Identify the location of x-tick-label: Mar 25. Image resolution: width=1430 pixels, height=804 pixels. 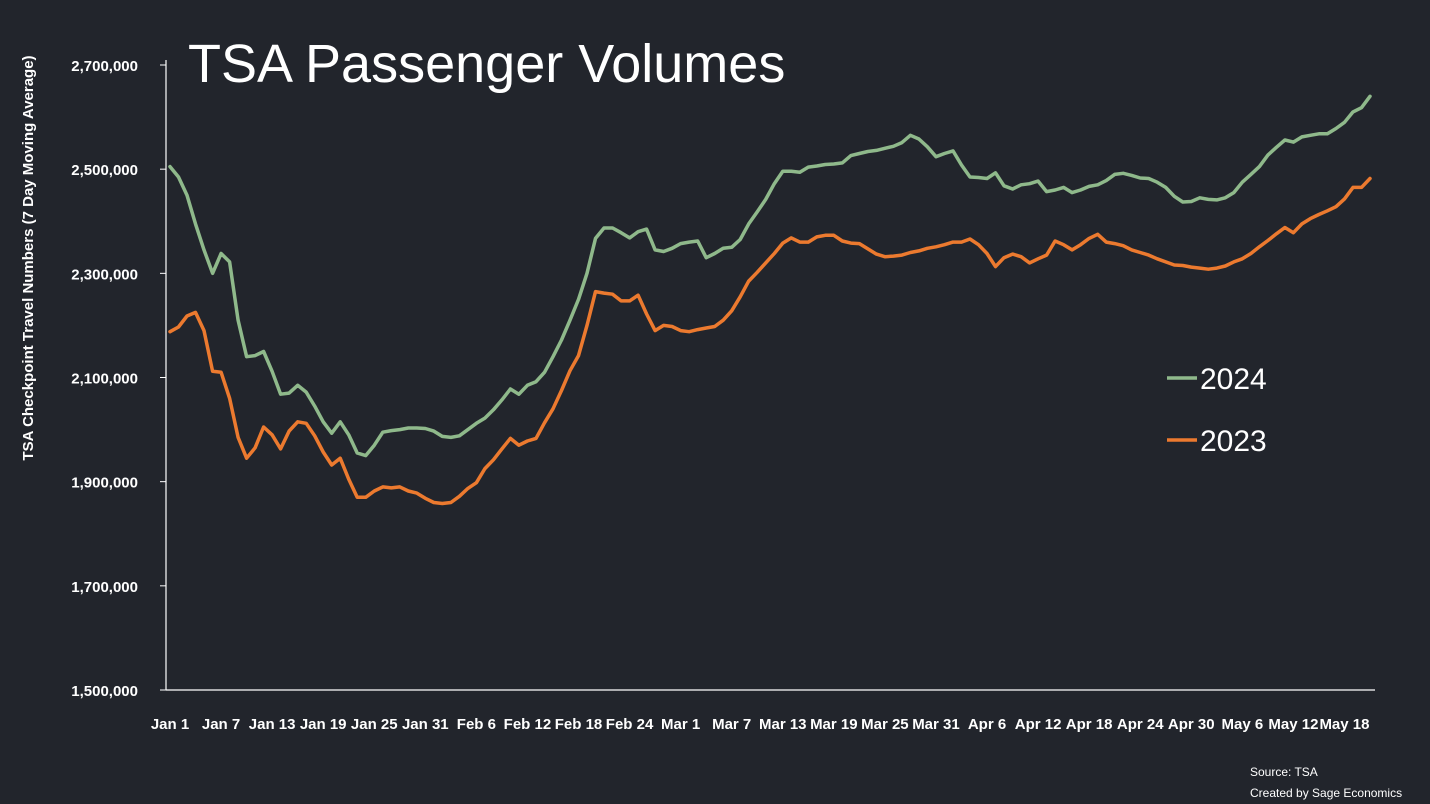
(885, 724).